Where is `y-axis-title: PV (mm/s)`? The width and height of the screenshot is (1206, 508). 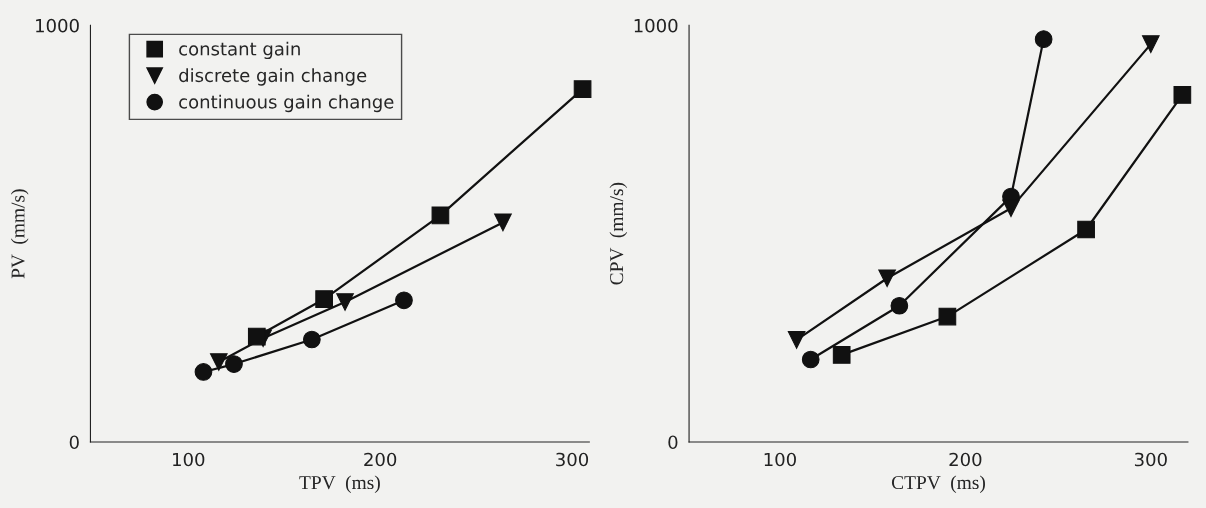 y-axis-title: PV (mm/s) is located at coordinates (19, 234).